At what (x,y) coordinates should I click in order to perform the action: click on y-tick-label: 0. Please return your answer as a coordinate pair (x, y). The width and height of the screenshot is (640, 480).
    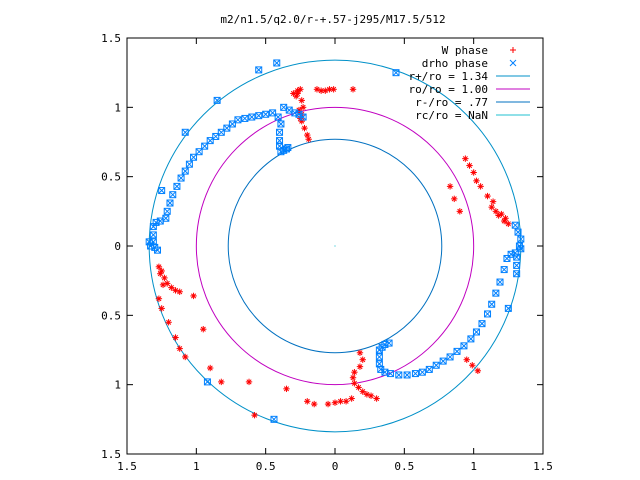
    Looking at the image, I should click on (117, 246).